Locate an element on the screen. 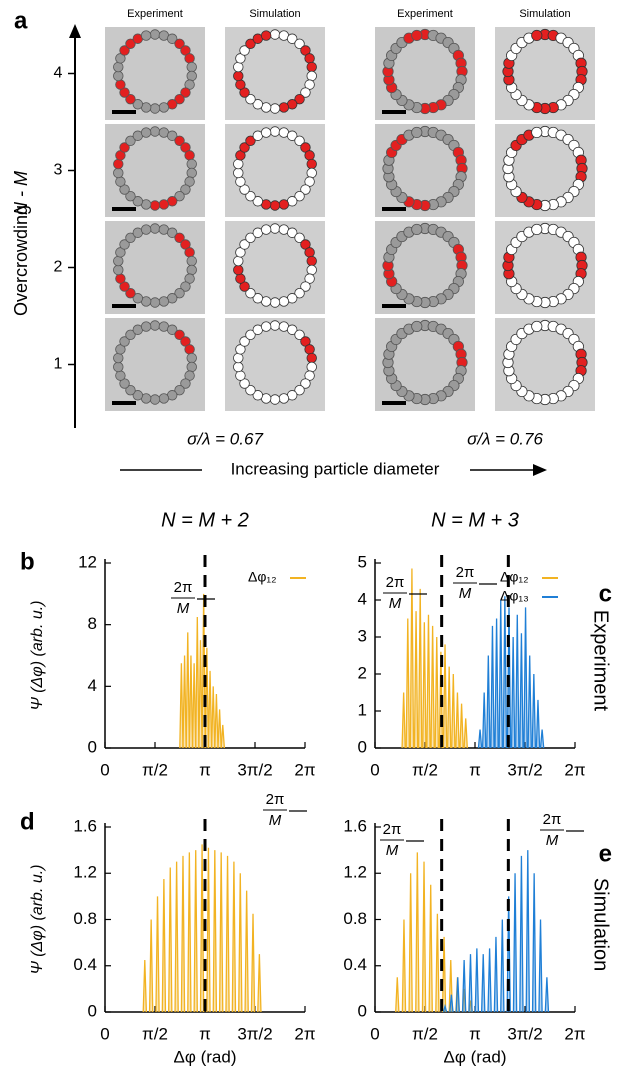 The height and width of the screenshot is (1071, 622). legend-label: Δφ₁₃ is located at coordinates (514, 596).